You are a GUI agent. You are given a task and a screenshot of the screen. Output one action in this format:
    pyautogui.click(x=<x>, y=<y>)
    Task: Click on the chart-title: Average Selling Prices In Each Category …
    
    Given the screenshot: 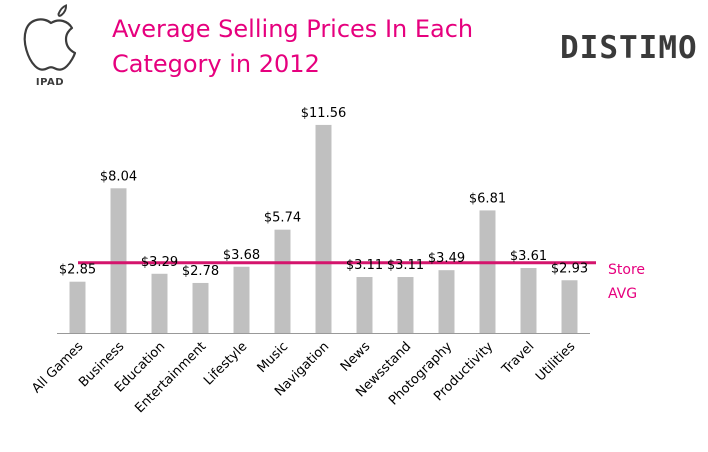 What is the action you would take?
    pyautogui.click(x=322, y=47)
    